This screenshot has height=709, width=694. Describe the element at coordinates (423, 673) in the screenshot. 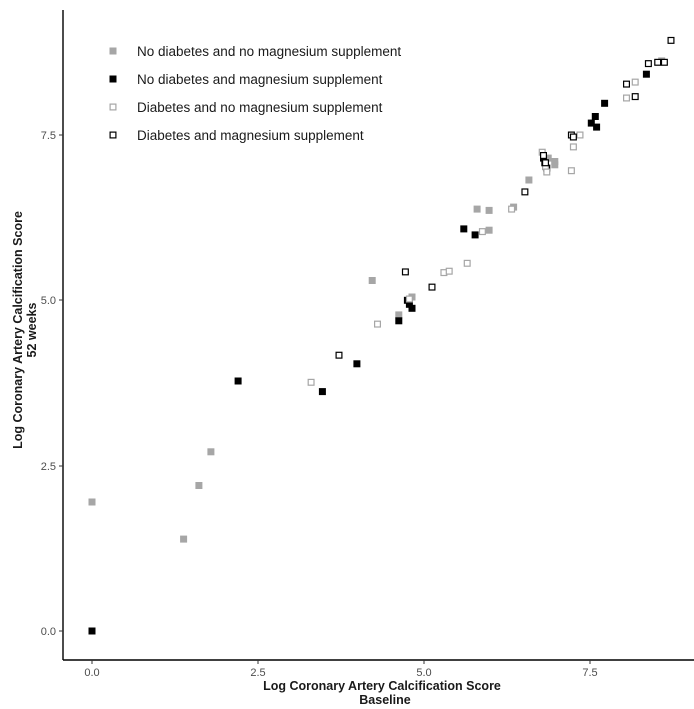

I see `x-tick-label: 5.0` at that location.